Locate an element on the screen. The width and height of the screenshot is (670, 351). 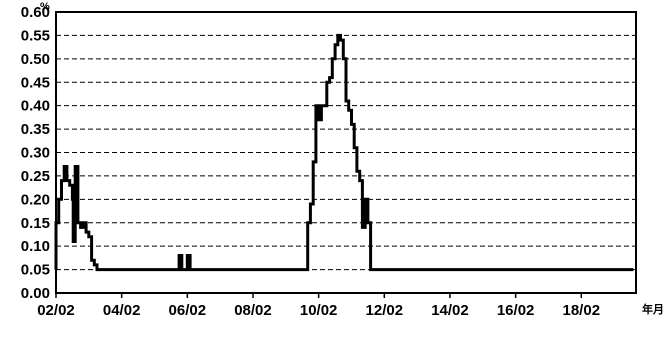
y-tick-label: 0.15 is located at coordinates (35, 223).